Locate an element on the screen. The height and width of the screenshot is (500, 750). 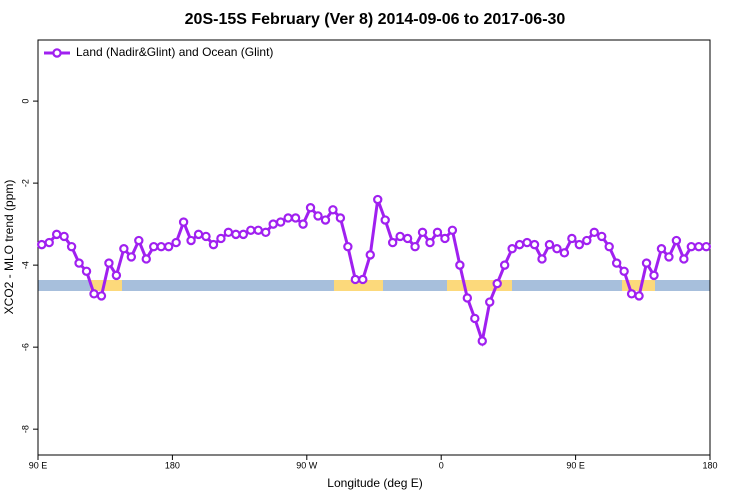
y-tick-label: -6 is located at coordinates (25, 347).